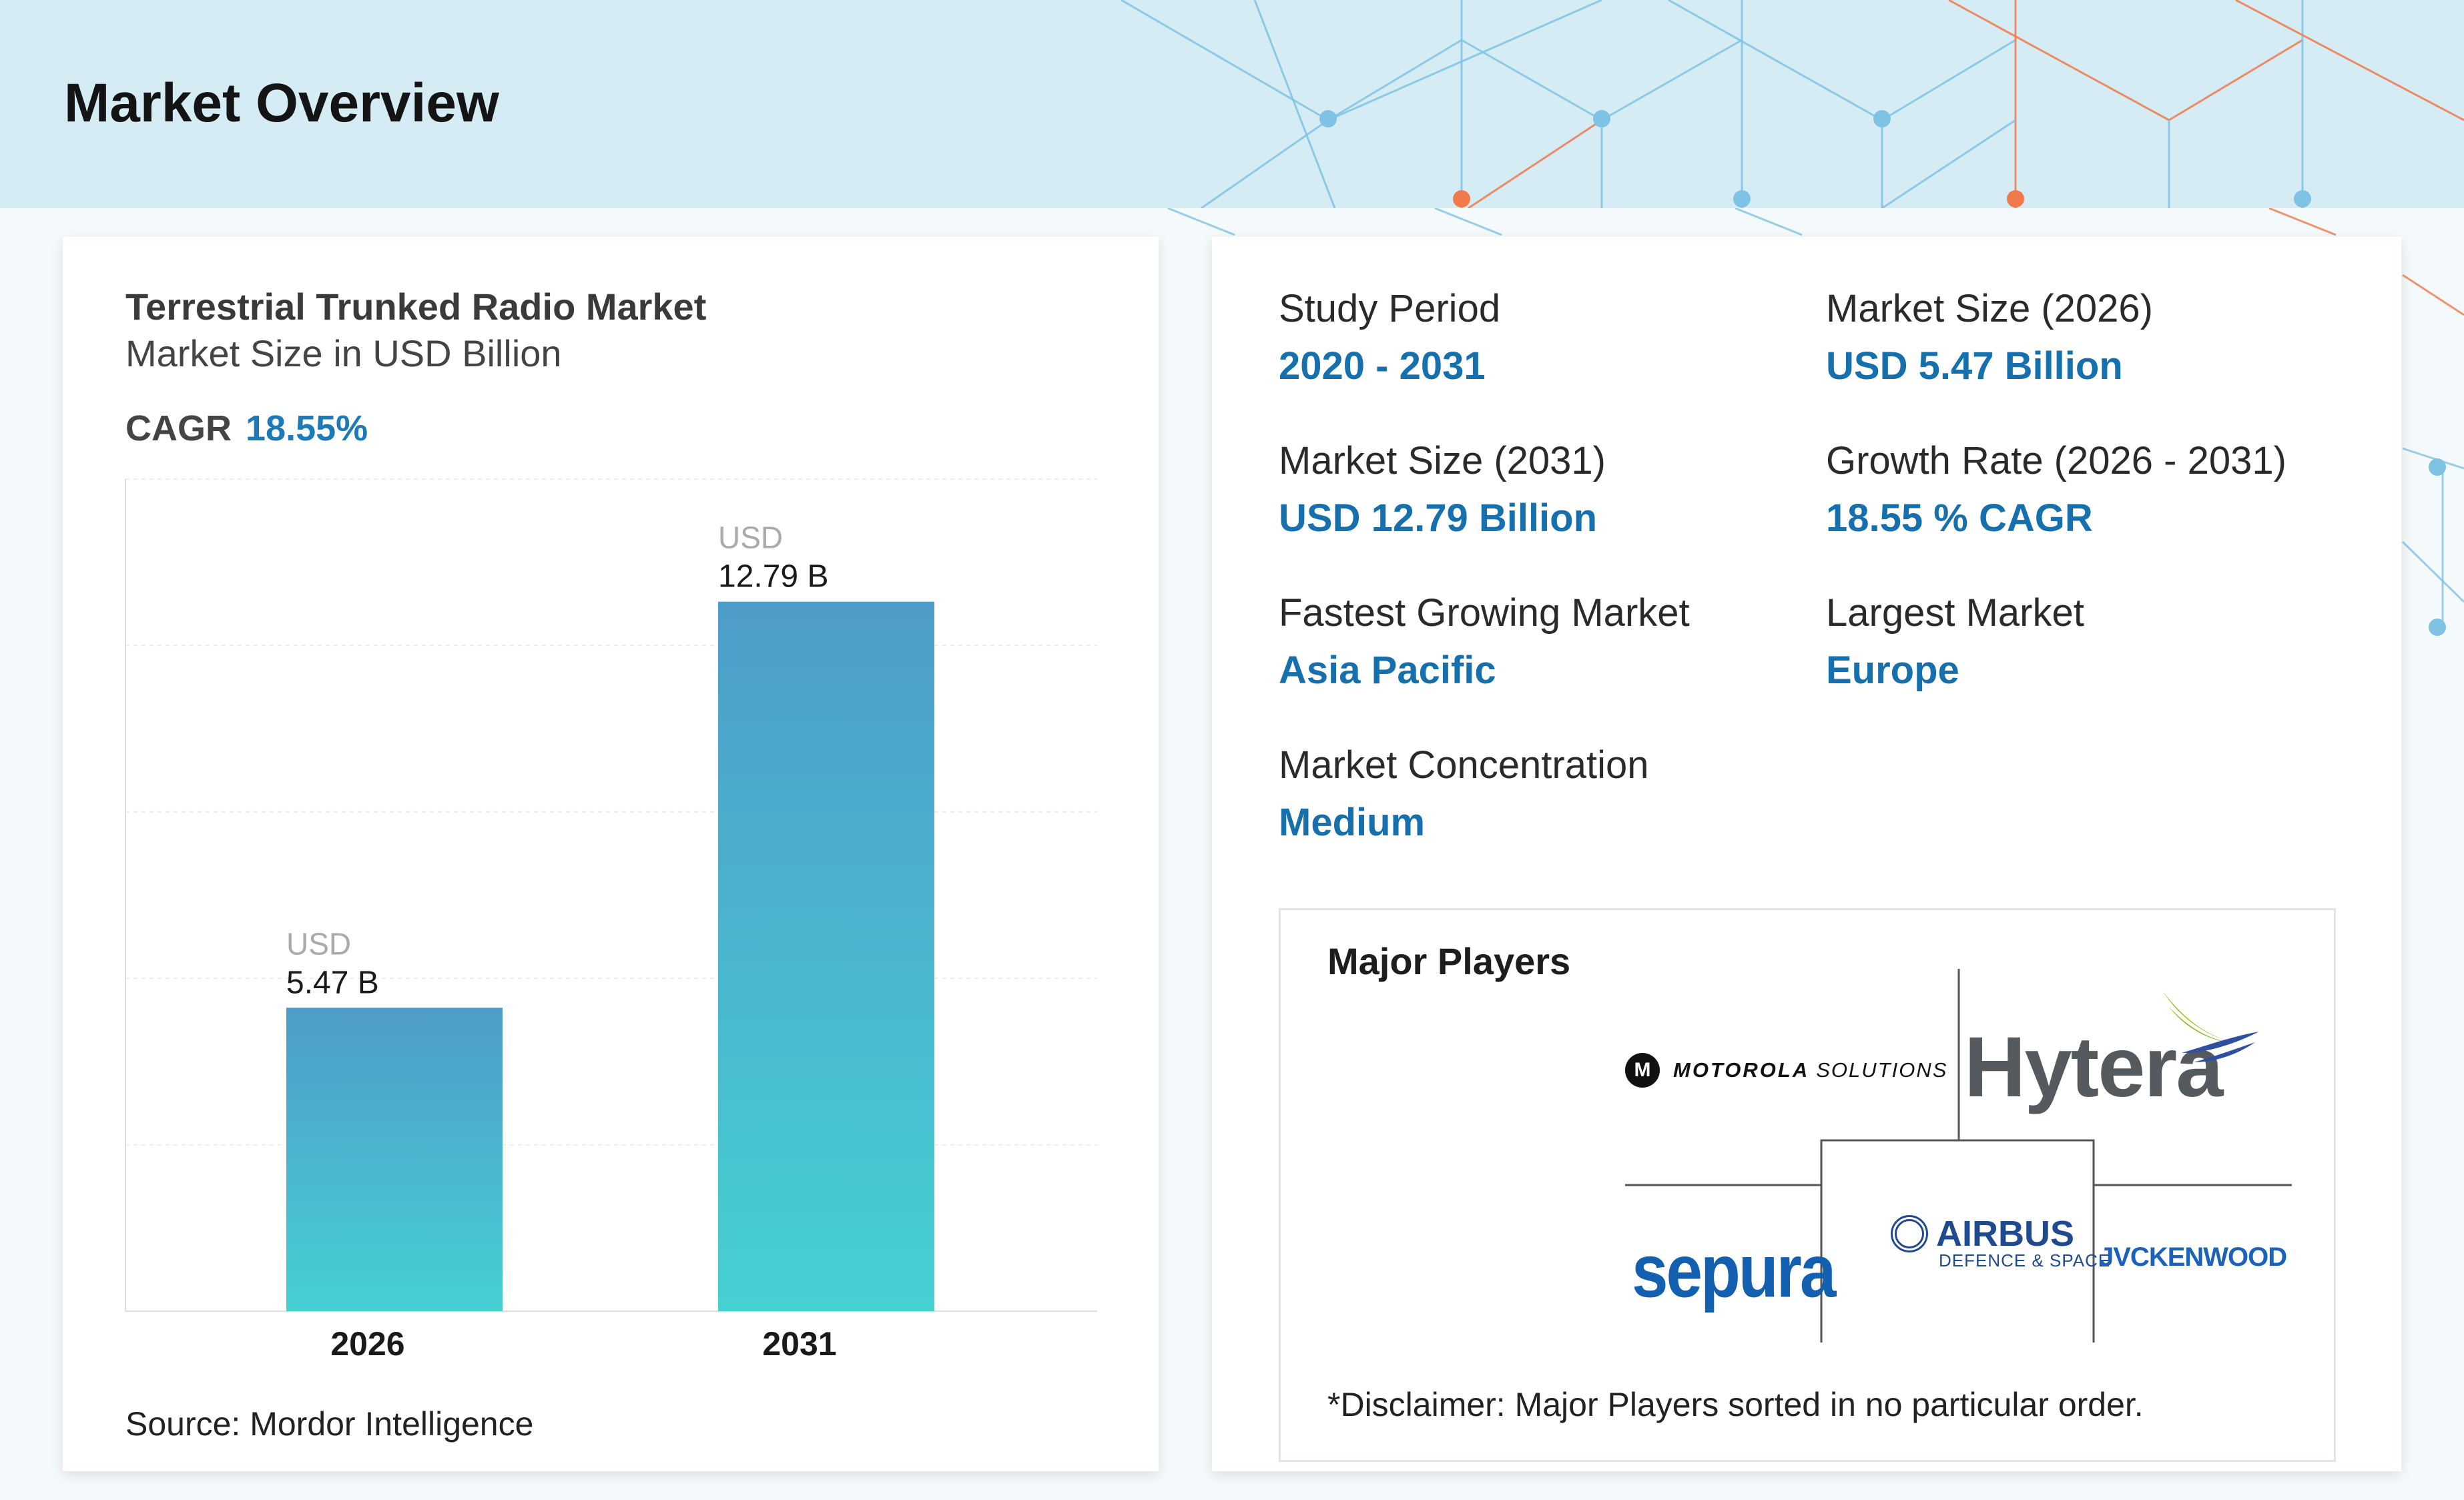 The image size is (2464, 1500). I want to click on hytera-logo: Hytera, so click(2093, 1067).